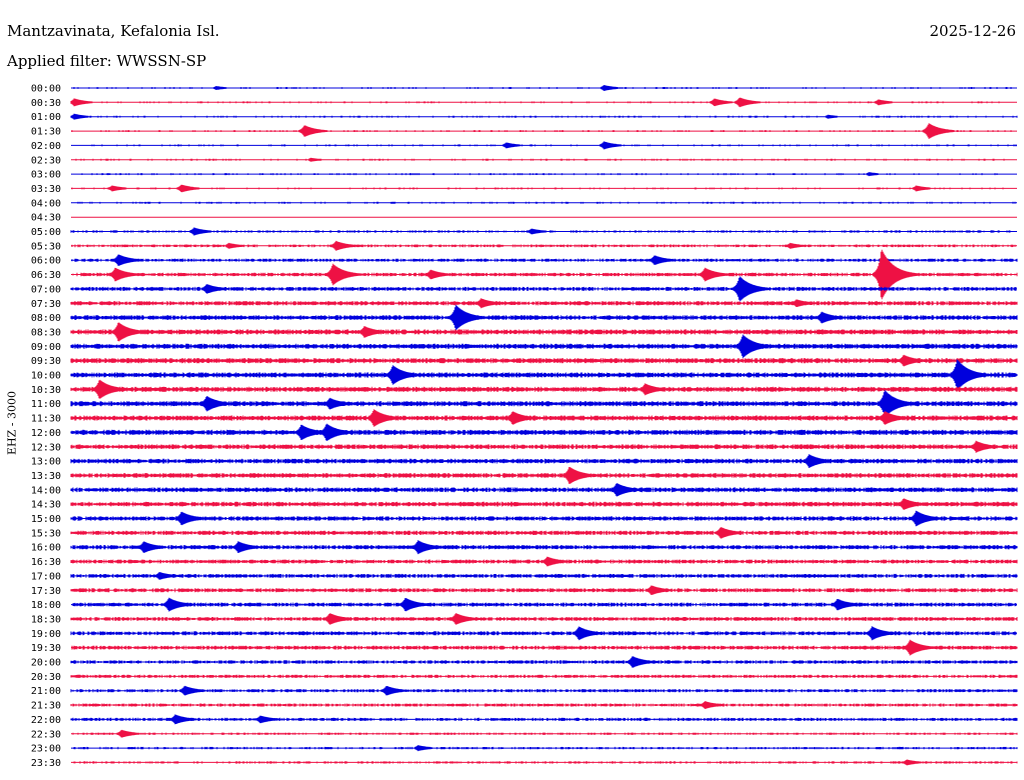 The height and width of the screenshot is (780, 1024). I want to click on row-time-label: 07:00, so click(46, 289).